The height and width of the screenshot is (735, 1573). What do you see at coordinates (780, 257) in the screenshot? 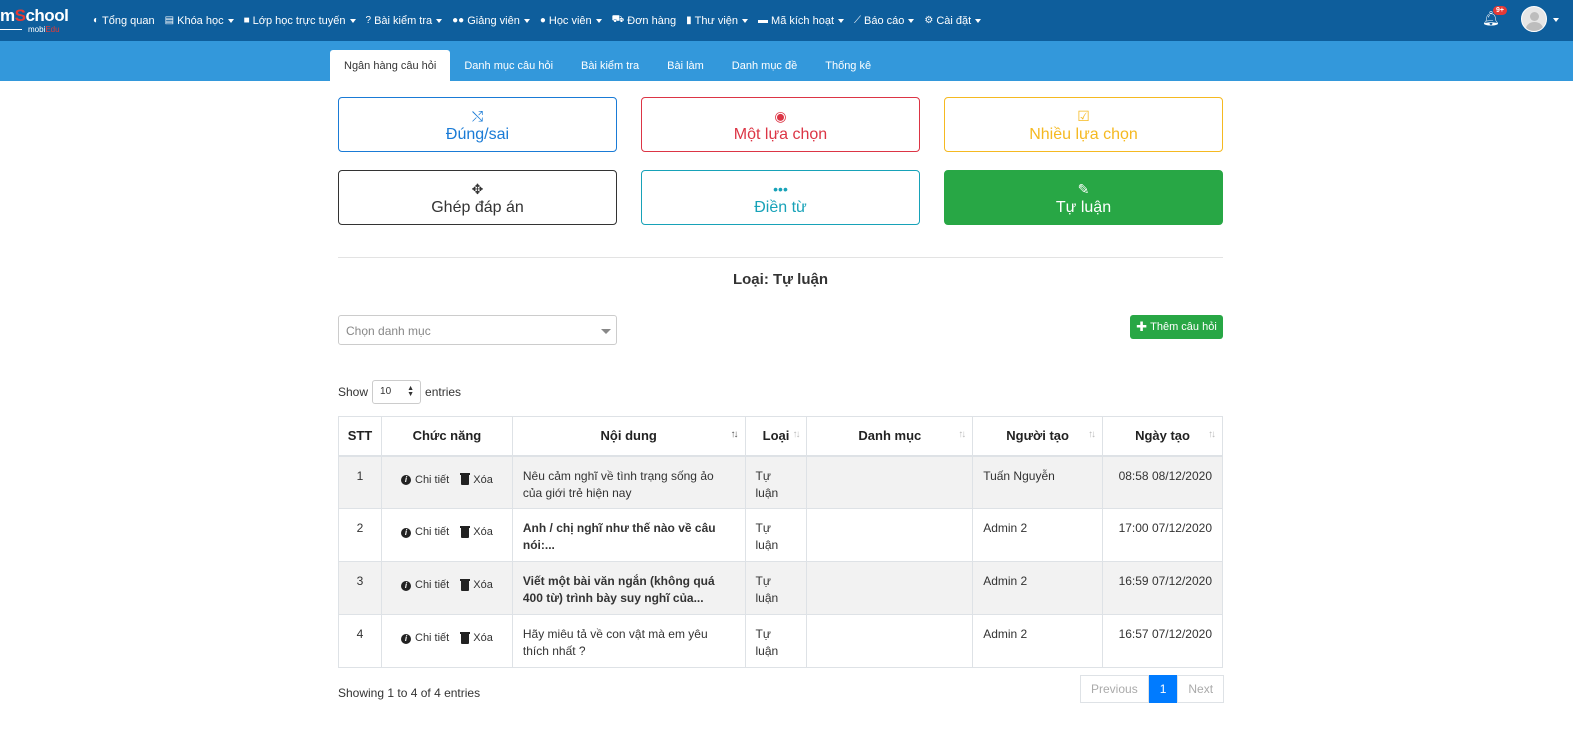
I see `divider` at bounding box center [780, 257].